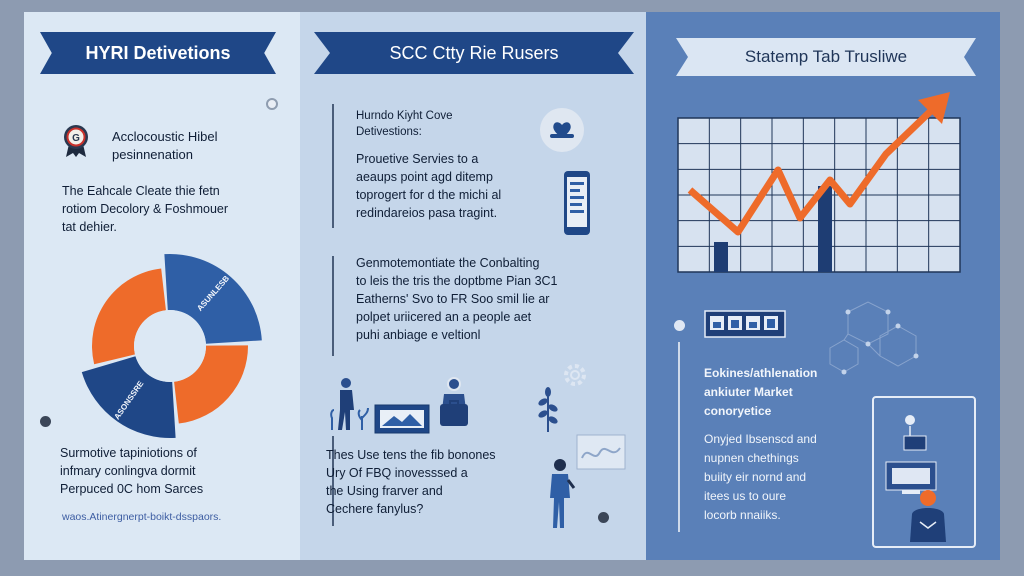 The image size is (1024, 576). Describe the element at coordinates (563, 493) in the screenshot. I see `standing-person-icon` at that location.